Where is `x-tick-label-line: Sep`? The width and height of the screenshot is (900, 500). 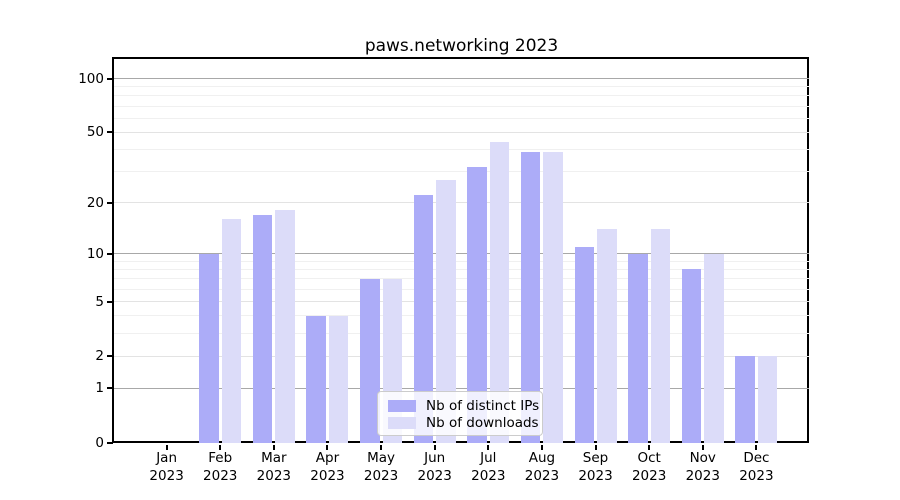 x-tick-label-line: Sep is located at coordinates (595, 458).